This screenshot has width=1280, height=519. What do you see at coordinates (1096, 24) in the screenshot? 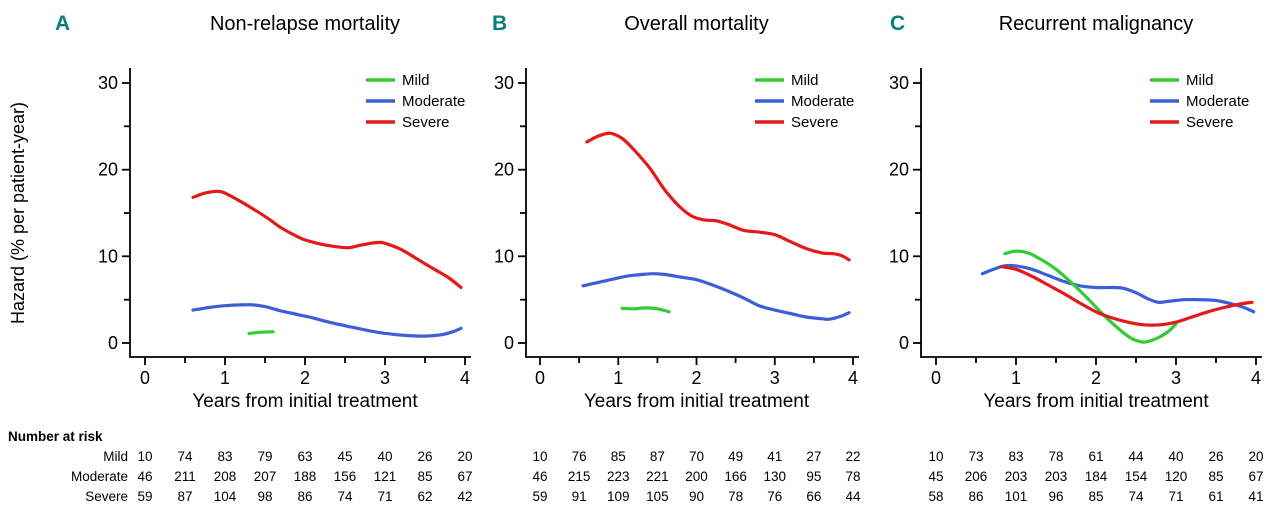
I see `chart-title: Recurrent malignancy` at bounding box center [1096, 24].